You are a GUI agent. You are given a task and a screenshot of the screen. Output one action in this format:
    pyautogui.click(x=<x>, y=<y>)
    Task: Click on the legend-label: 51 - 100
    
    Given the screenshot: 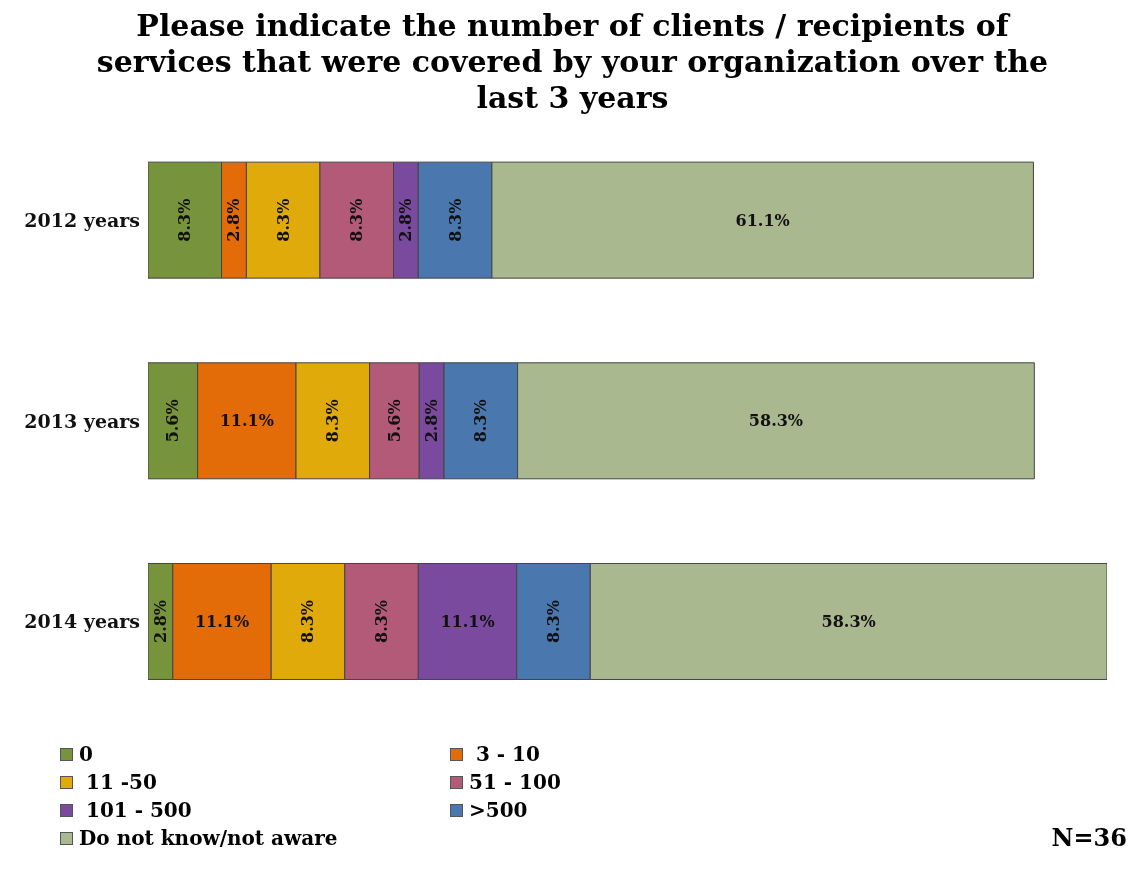 What is the action you would take?
    pyautogui.click(x=515, y=782)
    